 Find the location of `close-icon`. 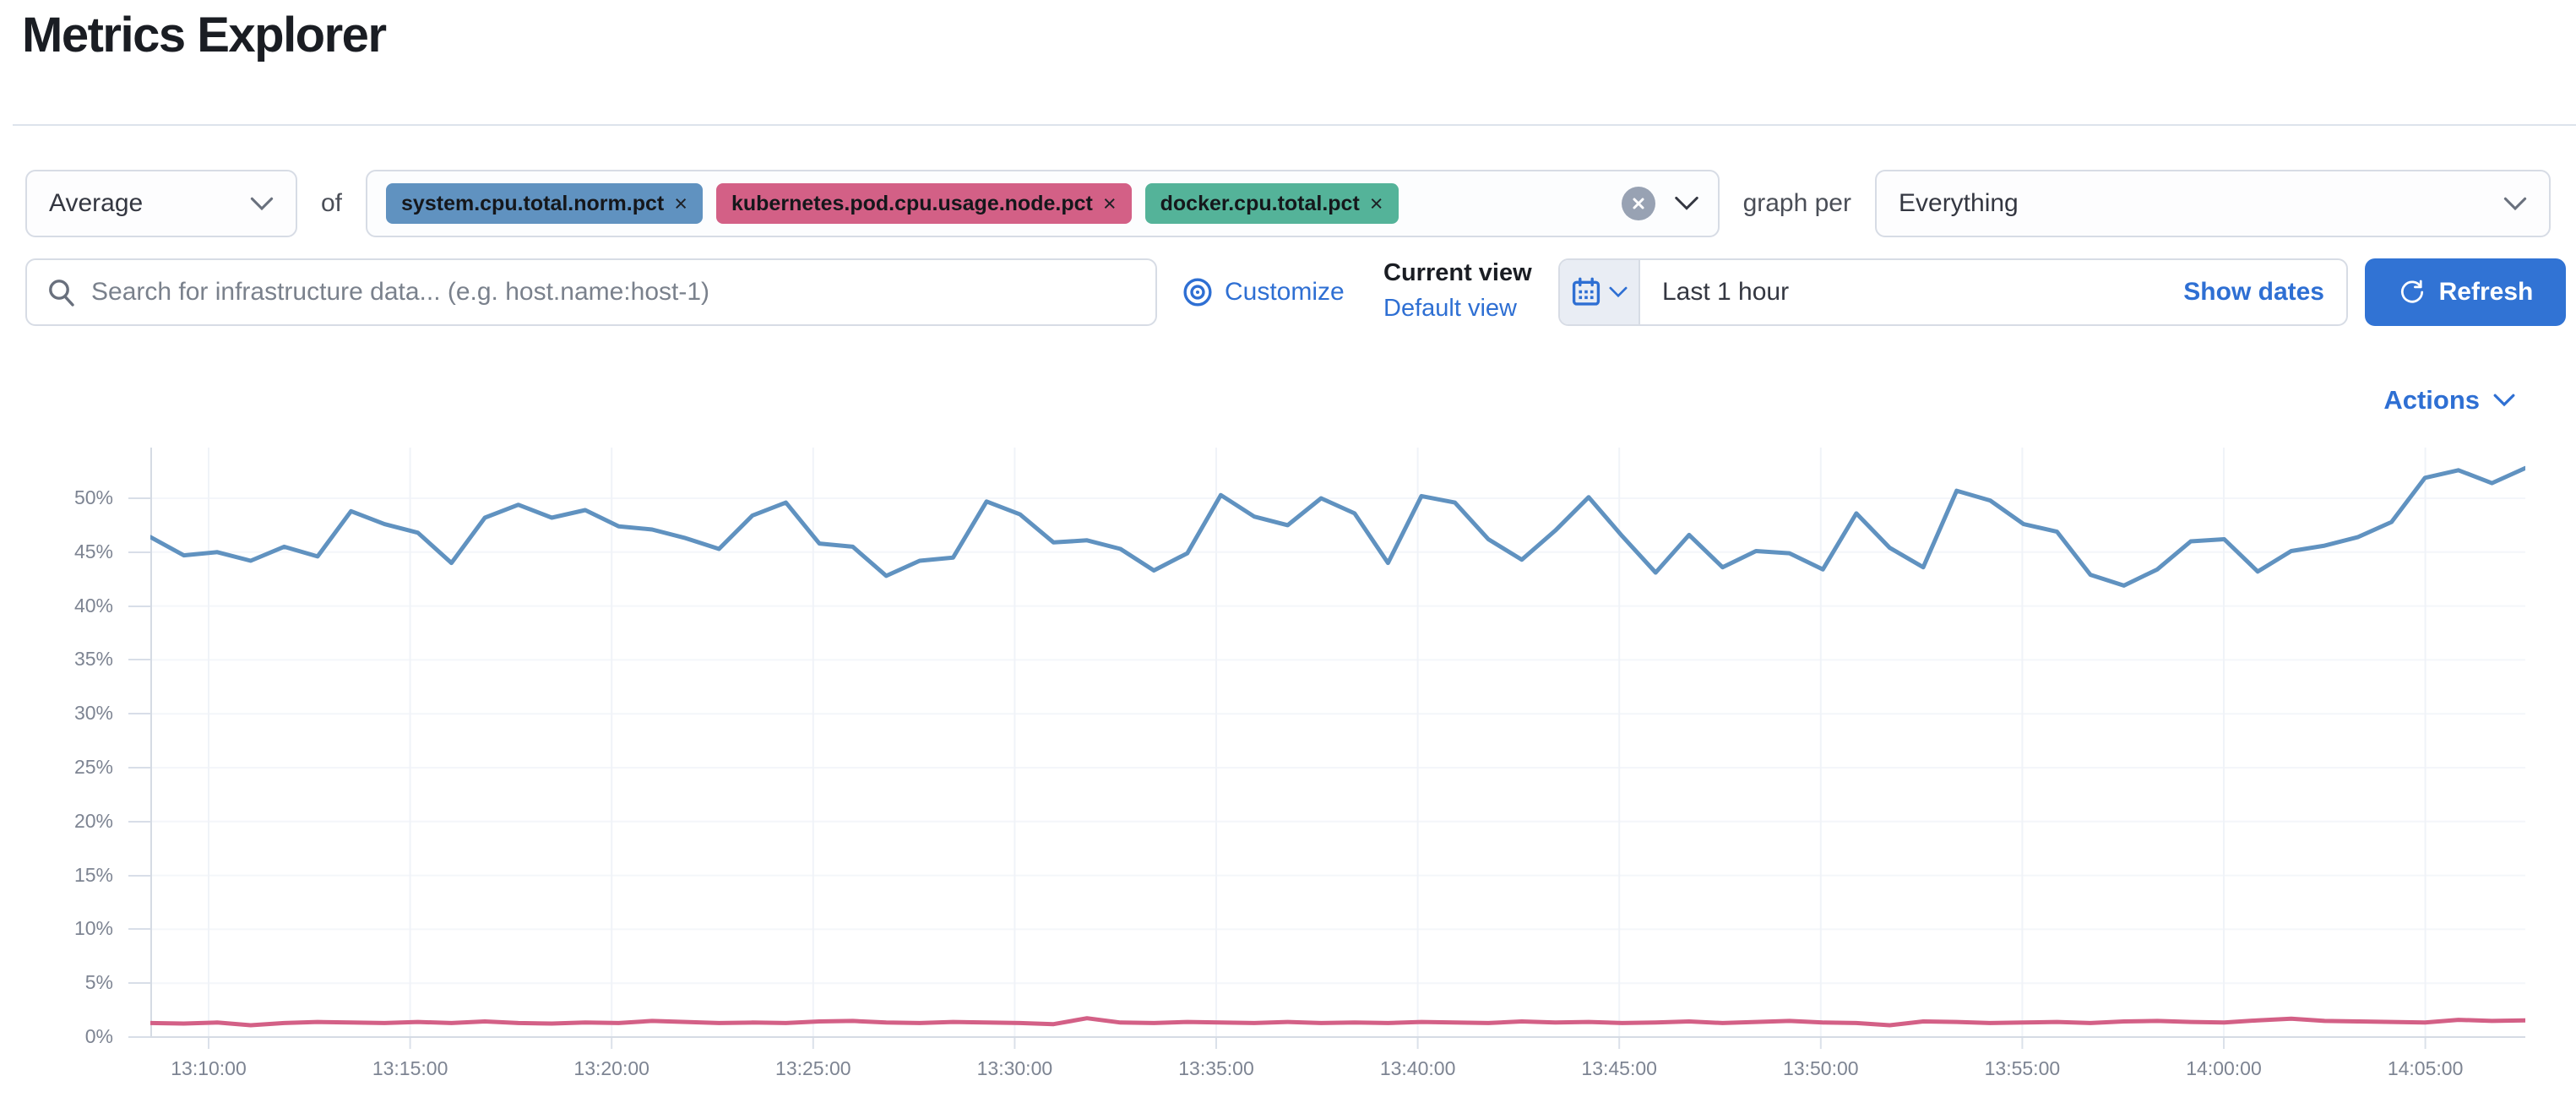

close-icon is located at coordinates (1638, 203).